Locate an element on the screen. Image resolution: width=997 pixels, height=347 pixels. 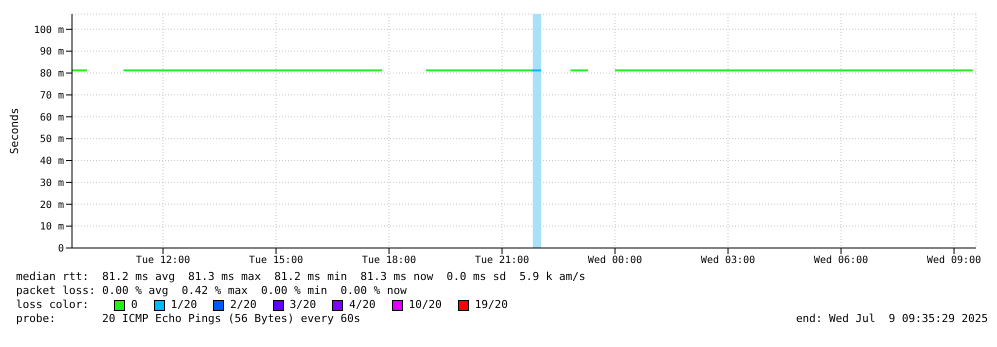
y-tick-label: 90 m is located at coordinates (52, 52).